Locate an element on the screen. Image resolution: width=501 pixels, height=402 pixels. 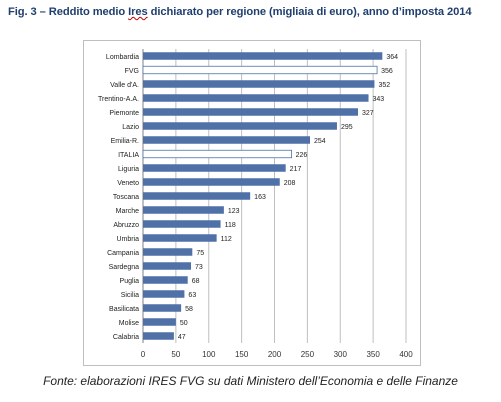
data-label: 118 is located at coordinates (230, 225).